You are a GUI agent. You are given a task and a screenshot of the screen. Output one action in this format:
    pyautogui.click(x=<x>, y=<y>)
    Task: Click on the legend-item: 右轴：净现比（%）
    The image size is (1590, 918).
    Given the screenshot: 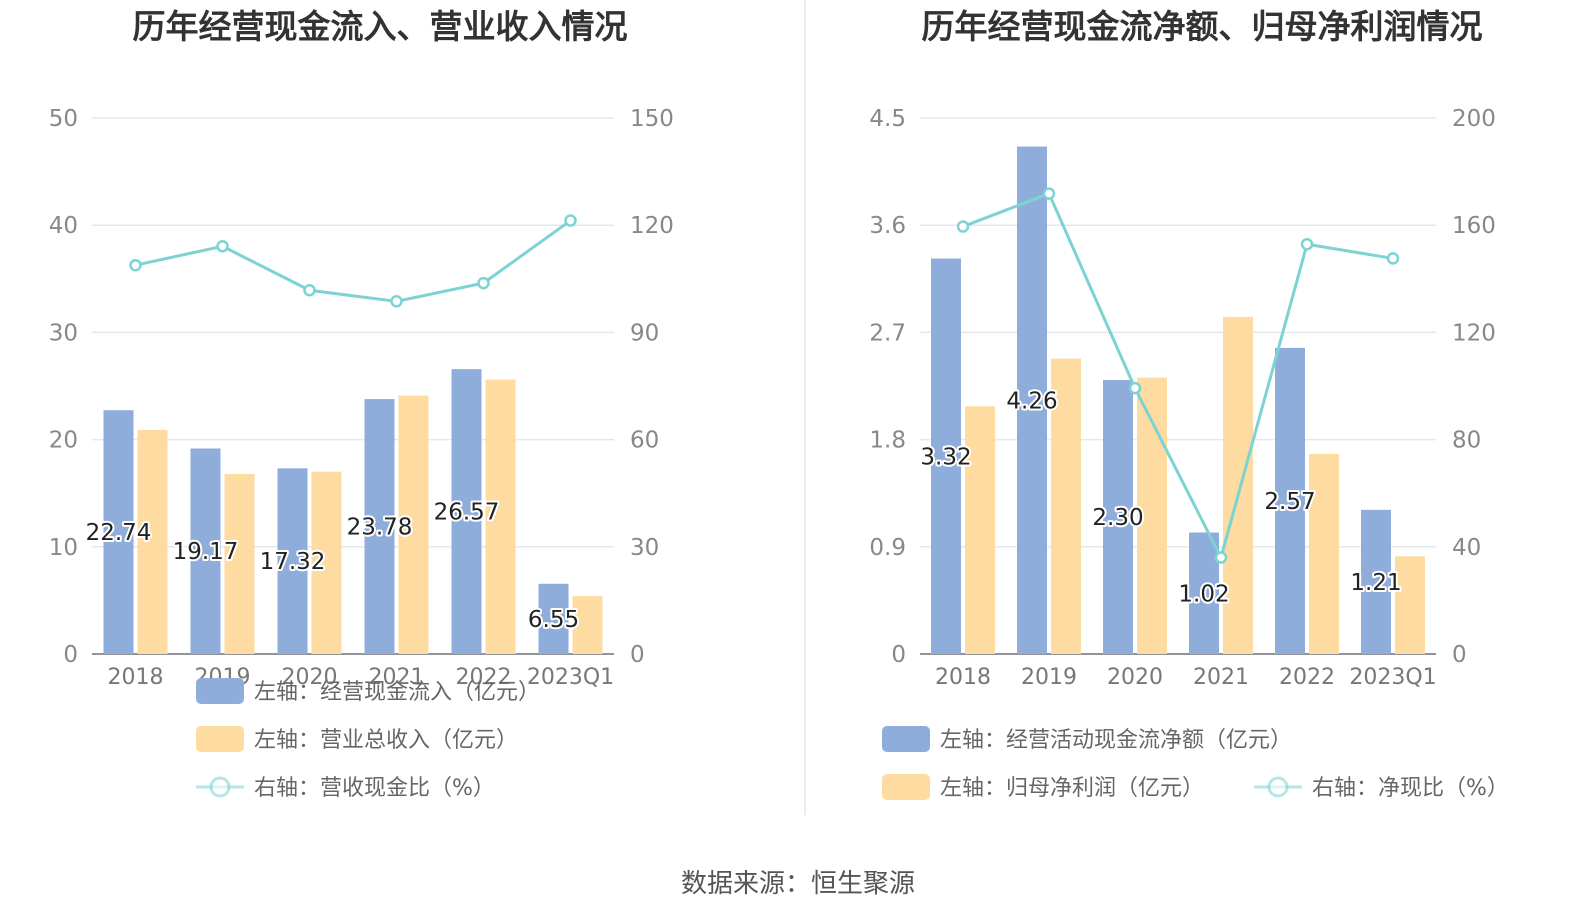 What is the action you would take?
    pyautogui.click(x=1381, y=788)
    